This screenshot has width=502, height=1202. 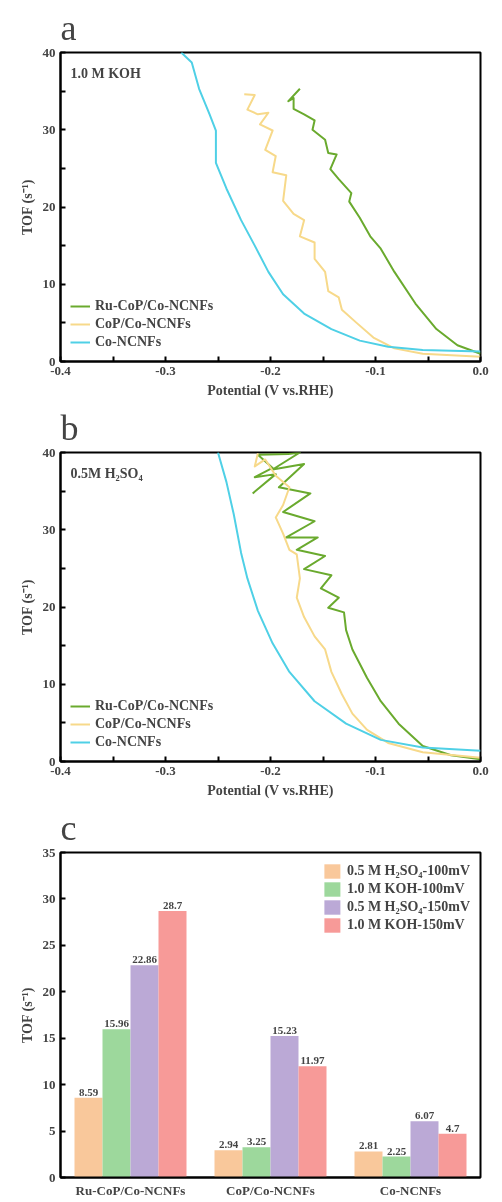 I want to click on chart-title: a, so click(x=68, y=27).